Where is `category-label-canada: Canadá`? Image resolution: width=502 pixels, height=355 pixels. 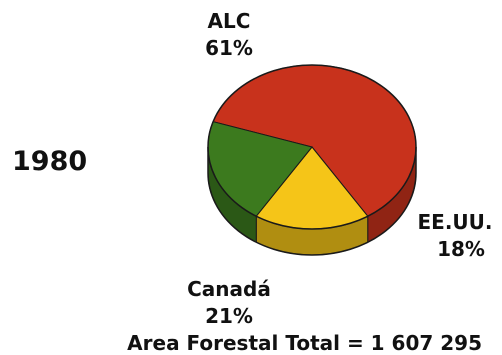 category-label-canada: Canadá is located at coordinates (229, 289).